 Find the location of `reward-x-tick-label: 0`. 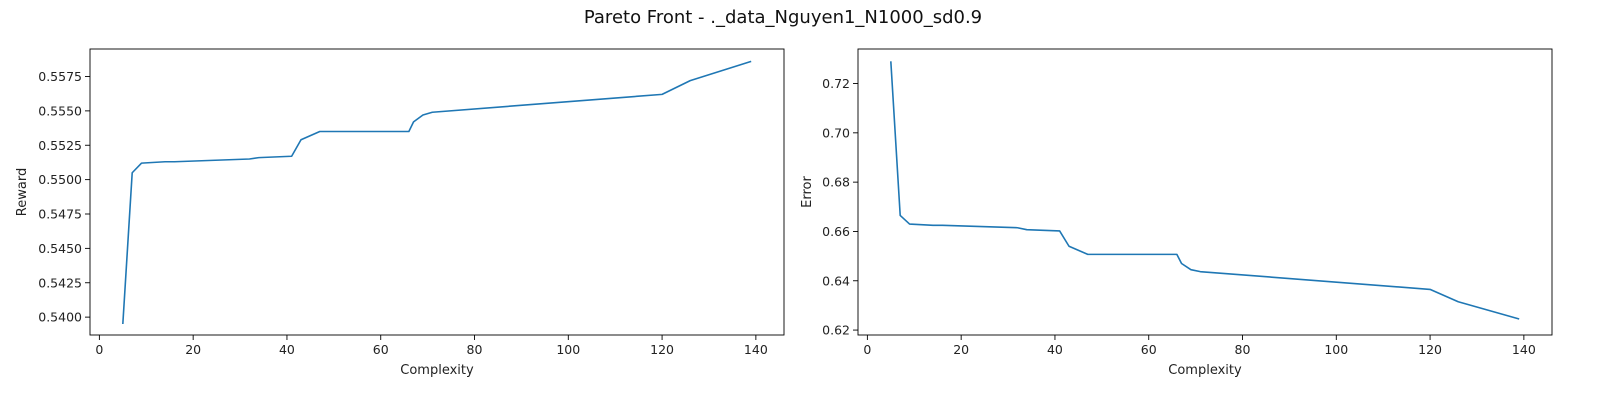

reward-x-tick-label: 0 is located at coordinates (99, 349).